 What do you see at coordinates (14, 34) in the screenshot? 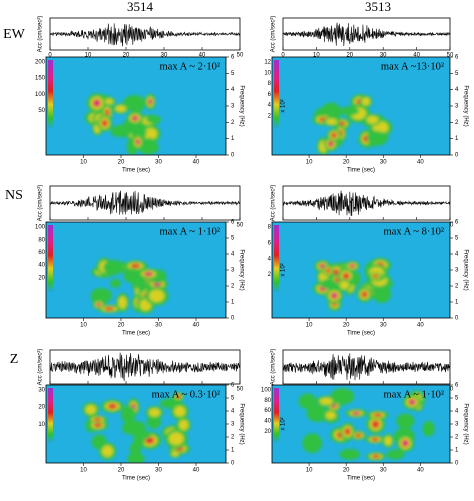
I see `row-label: EW` at bounding box center [14, 34].